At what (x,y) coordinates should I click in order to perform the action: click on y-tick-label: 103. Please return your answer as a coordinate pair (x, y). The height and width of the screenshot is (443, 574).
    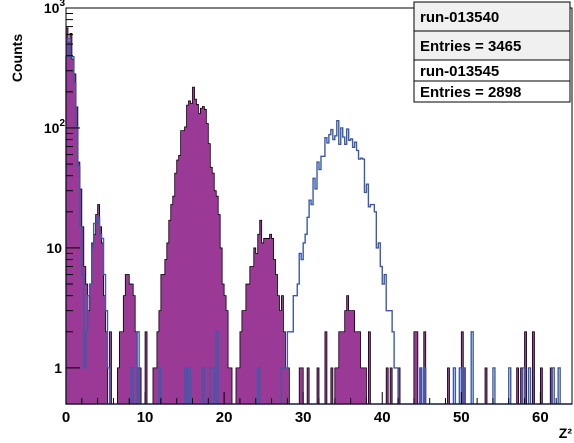
    Looking at the image, I should click on (55, 8).